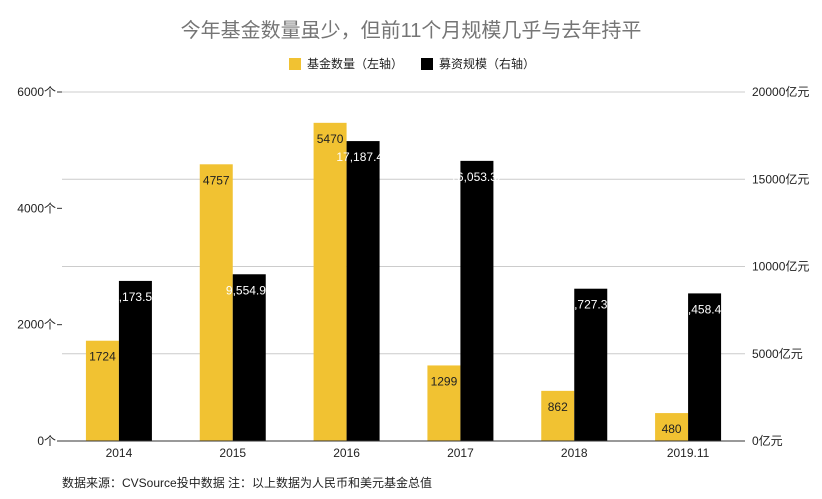 The width and height of the screenshot is (822, 499). I want to click on right-axis: 0亿元 5000亿元 10000亿元 15000亿元 20000亿元, so click(780, 266).